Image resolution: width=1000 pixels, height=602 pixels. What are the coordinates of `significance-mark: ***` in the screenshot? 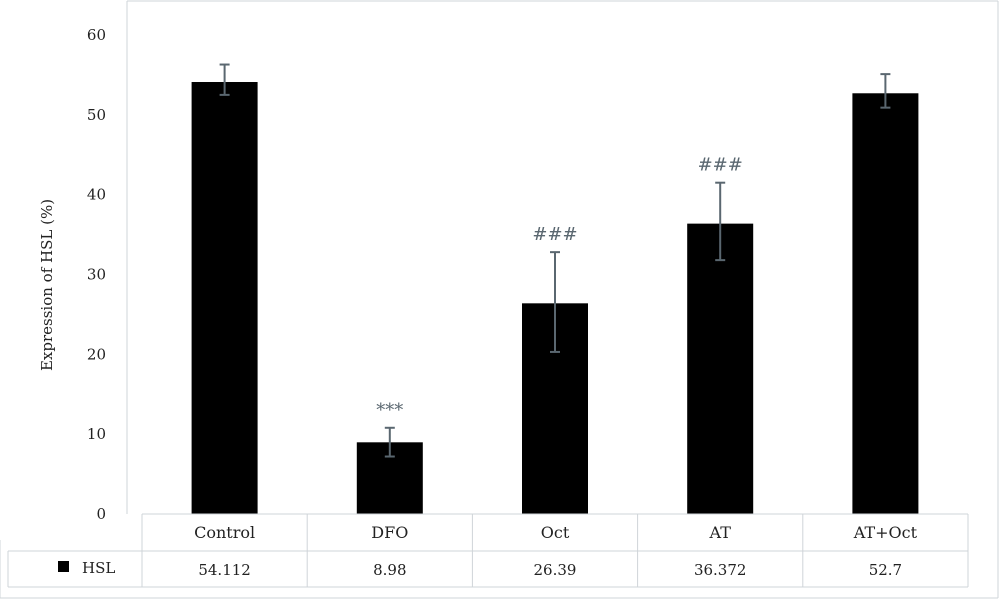 It's located at (389, 410).